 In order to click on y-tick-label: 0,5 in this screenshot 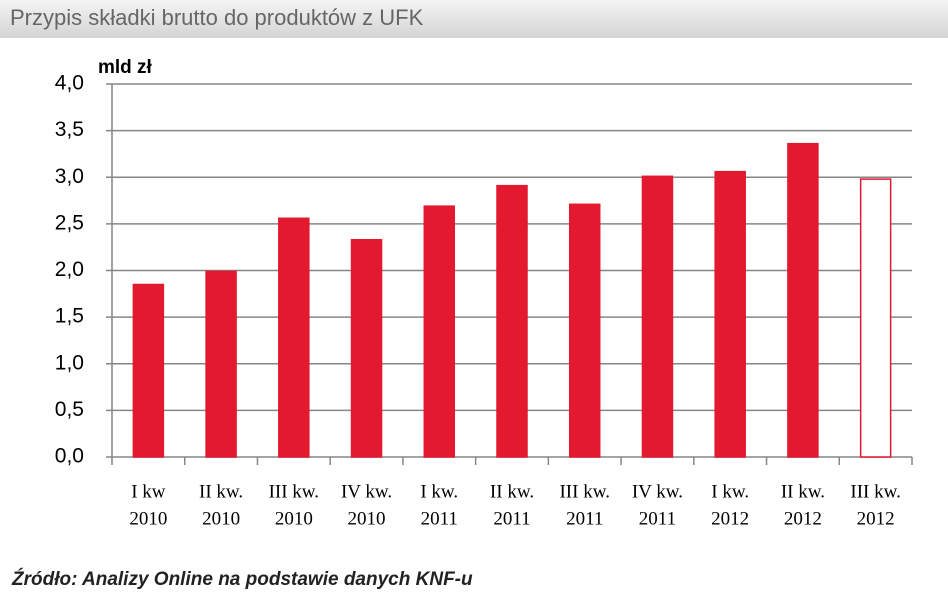, I will do `click(69, 409)`.